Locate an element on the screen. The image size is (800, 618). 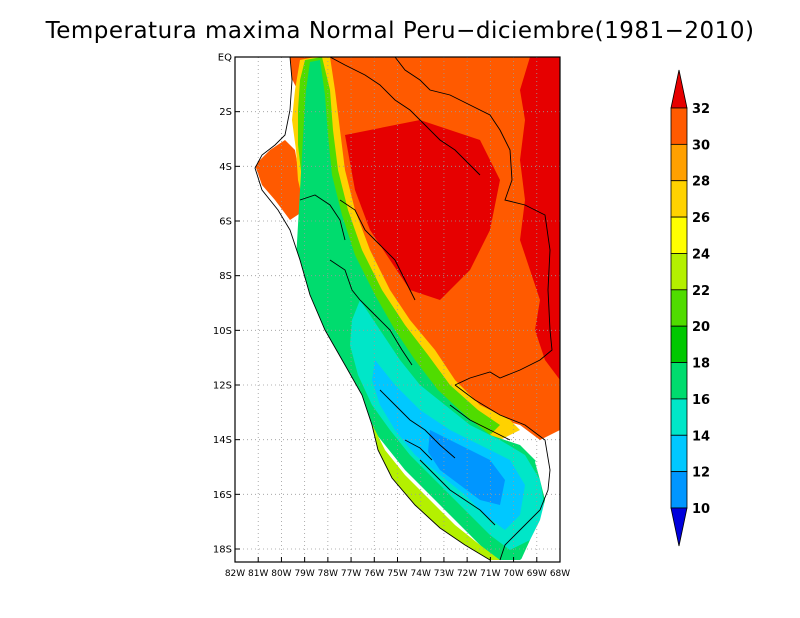
colorbar-bottom-arrow is located at coordinates (679, 527).